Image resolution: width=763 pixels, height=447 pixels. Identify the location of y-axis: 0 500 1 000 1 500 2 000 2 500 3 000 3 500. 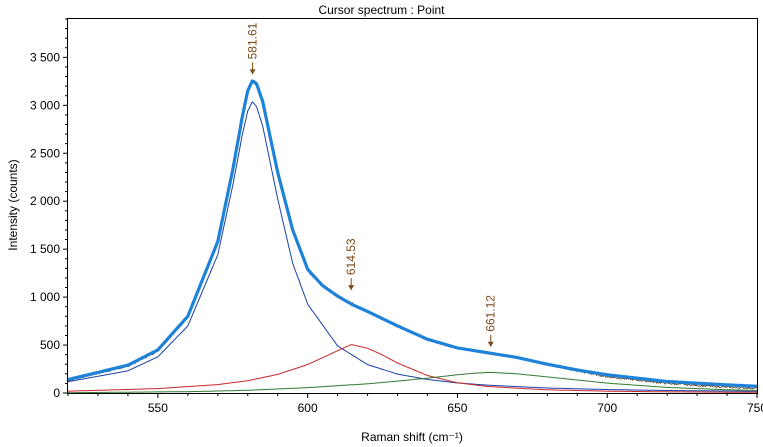
(49, 209).